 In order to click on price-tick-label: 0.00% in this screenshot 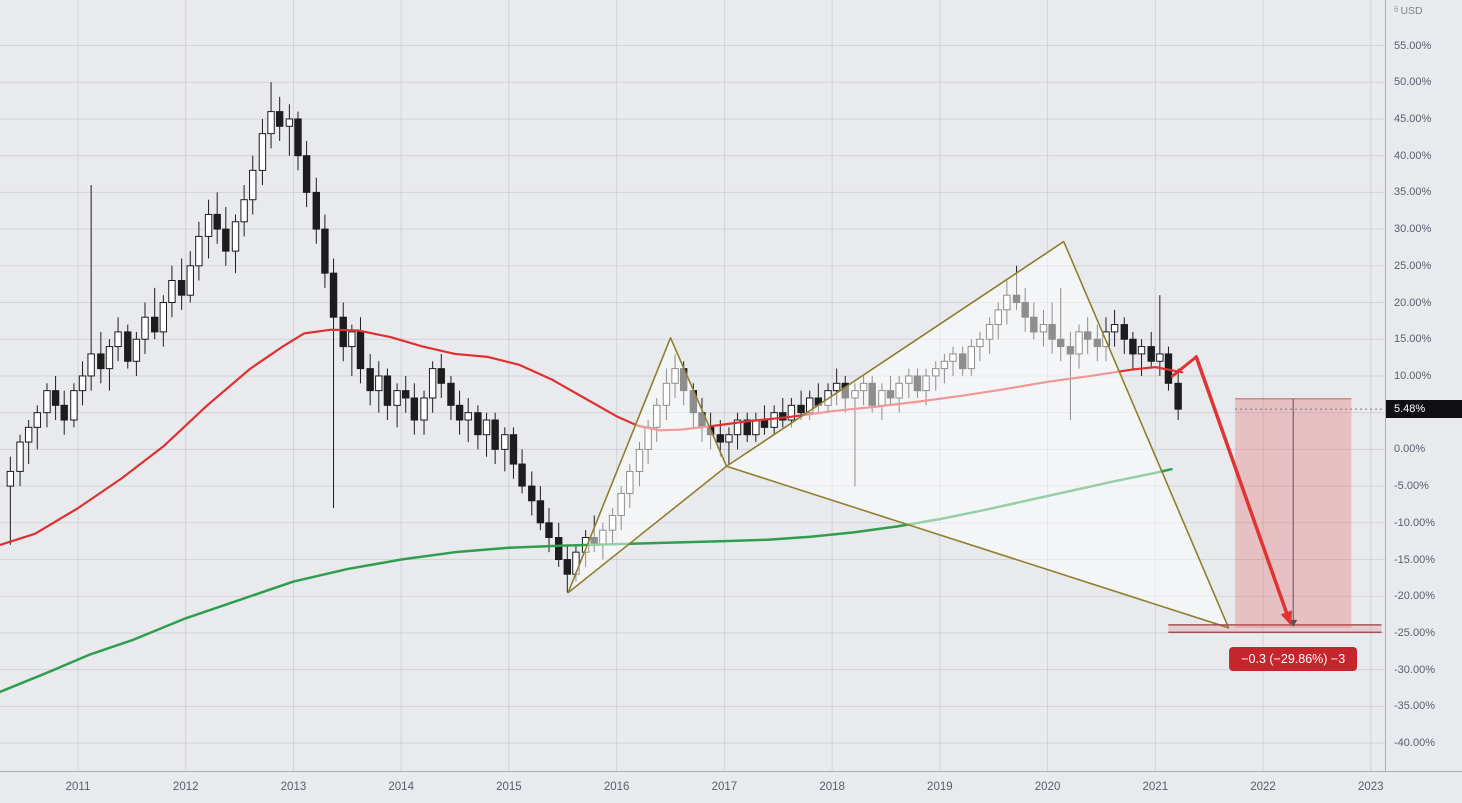, I will do `click(1410, 449)`.